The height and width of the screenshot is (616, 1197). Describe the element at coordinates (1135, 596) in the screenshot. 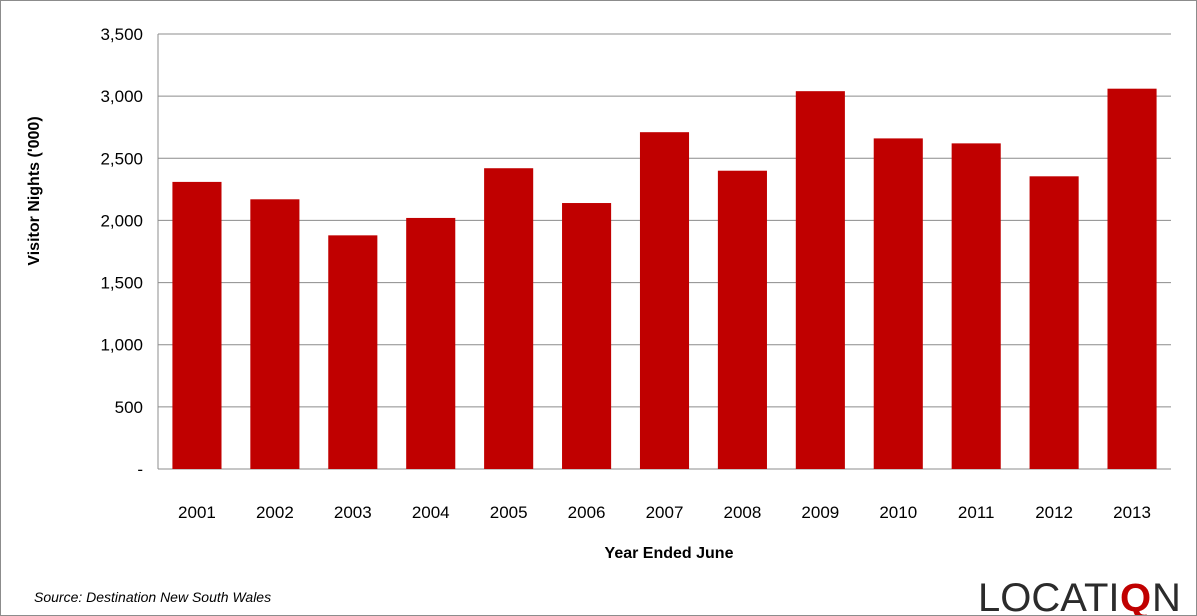

I see `logo-text-accent: Q` at that location.